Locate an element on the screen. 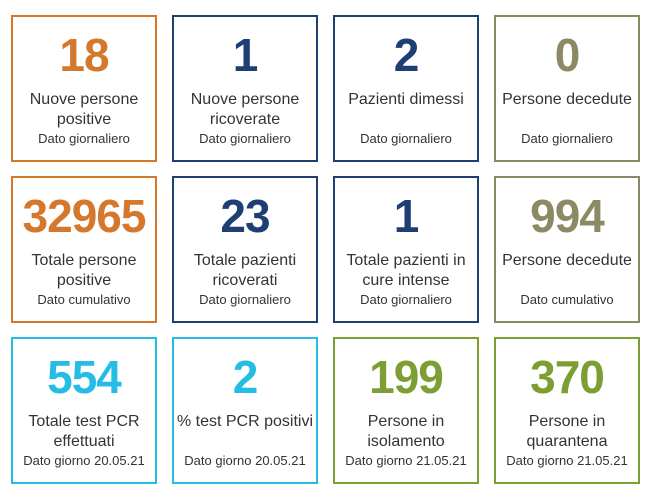 The height and width of the screenshot is (501, 665). card-value: 18 is located at coordinates (84, 55).